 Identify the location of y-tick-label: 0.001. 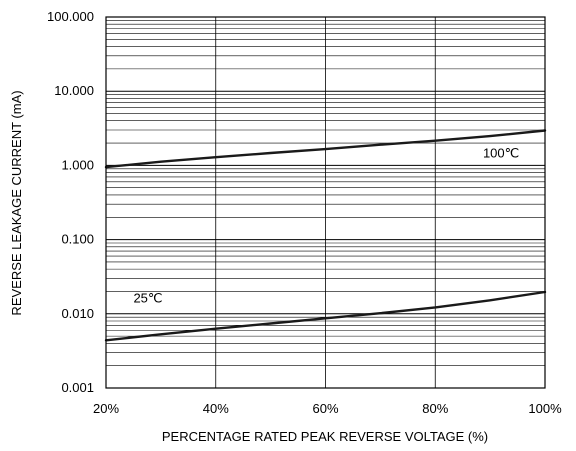
(77, 387).